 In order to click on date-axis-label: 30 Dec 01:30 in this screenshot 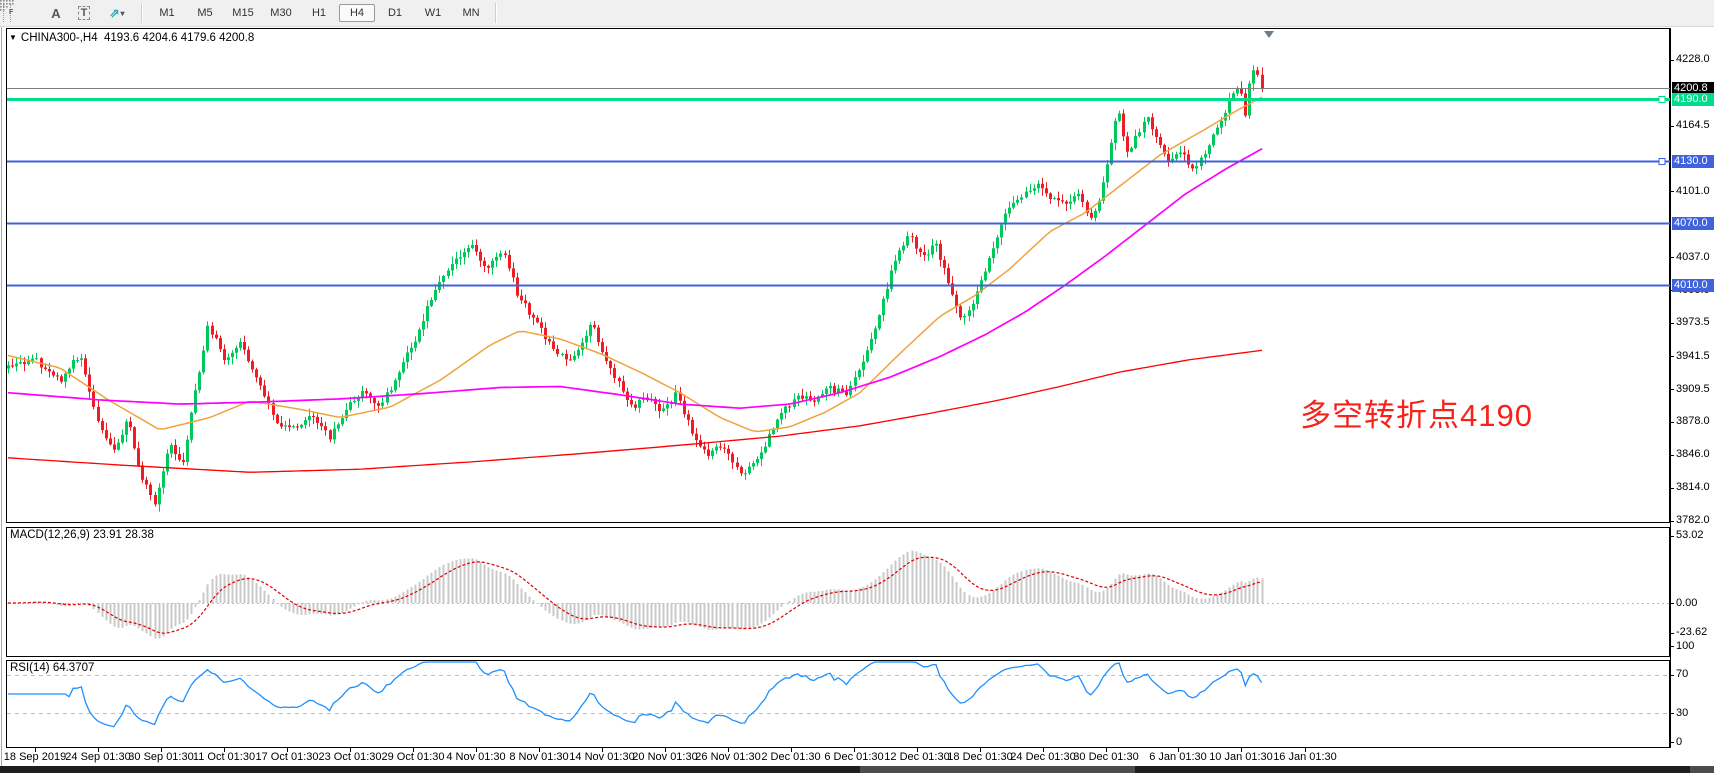, I will do `click(1106, 757)`.